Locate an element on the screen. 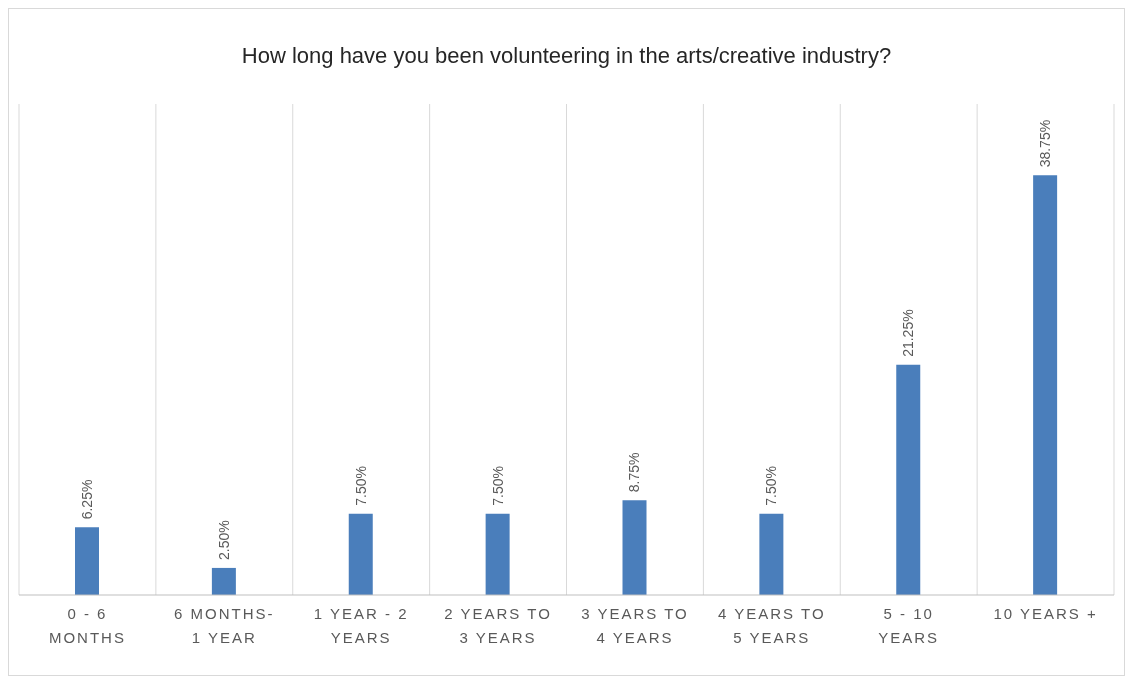 The height and width of the screenshot is (684, 1135). x-tick-label: 10 YEARS + is located at coordinates (1045, 613).